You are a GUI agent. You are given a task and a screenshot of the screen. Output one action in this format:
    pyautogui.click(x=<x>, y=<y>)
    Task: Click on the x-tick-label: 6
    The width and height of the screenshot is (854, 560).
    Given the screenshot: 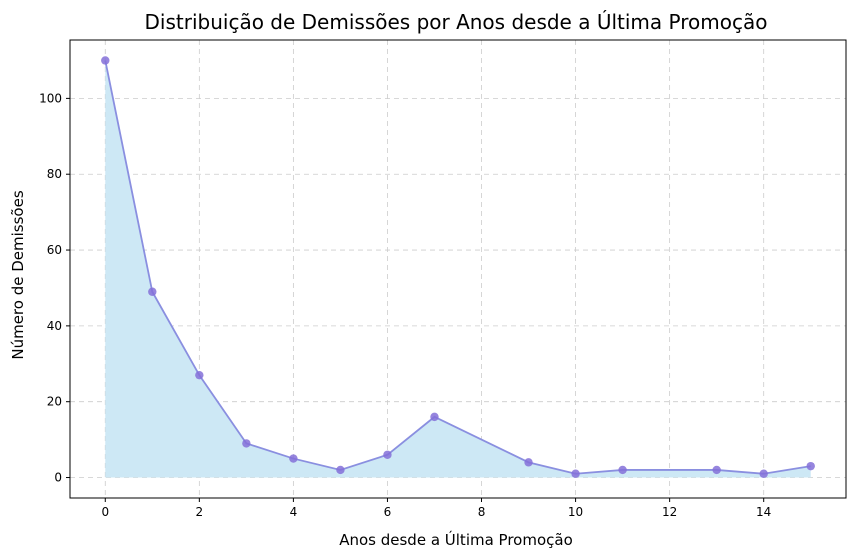 What is the action you would take?
    pyautogui.click(x=388, y=512)
    